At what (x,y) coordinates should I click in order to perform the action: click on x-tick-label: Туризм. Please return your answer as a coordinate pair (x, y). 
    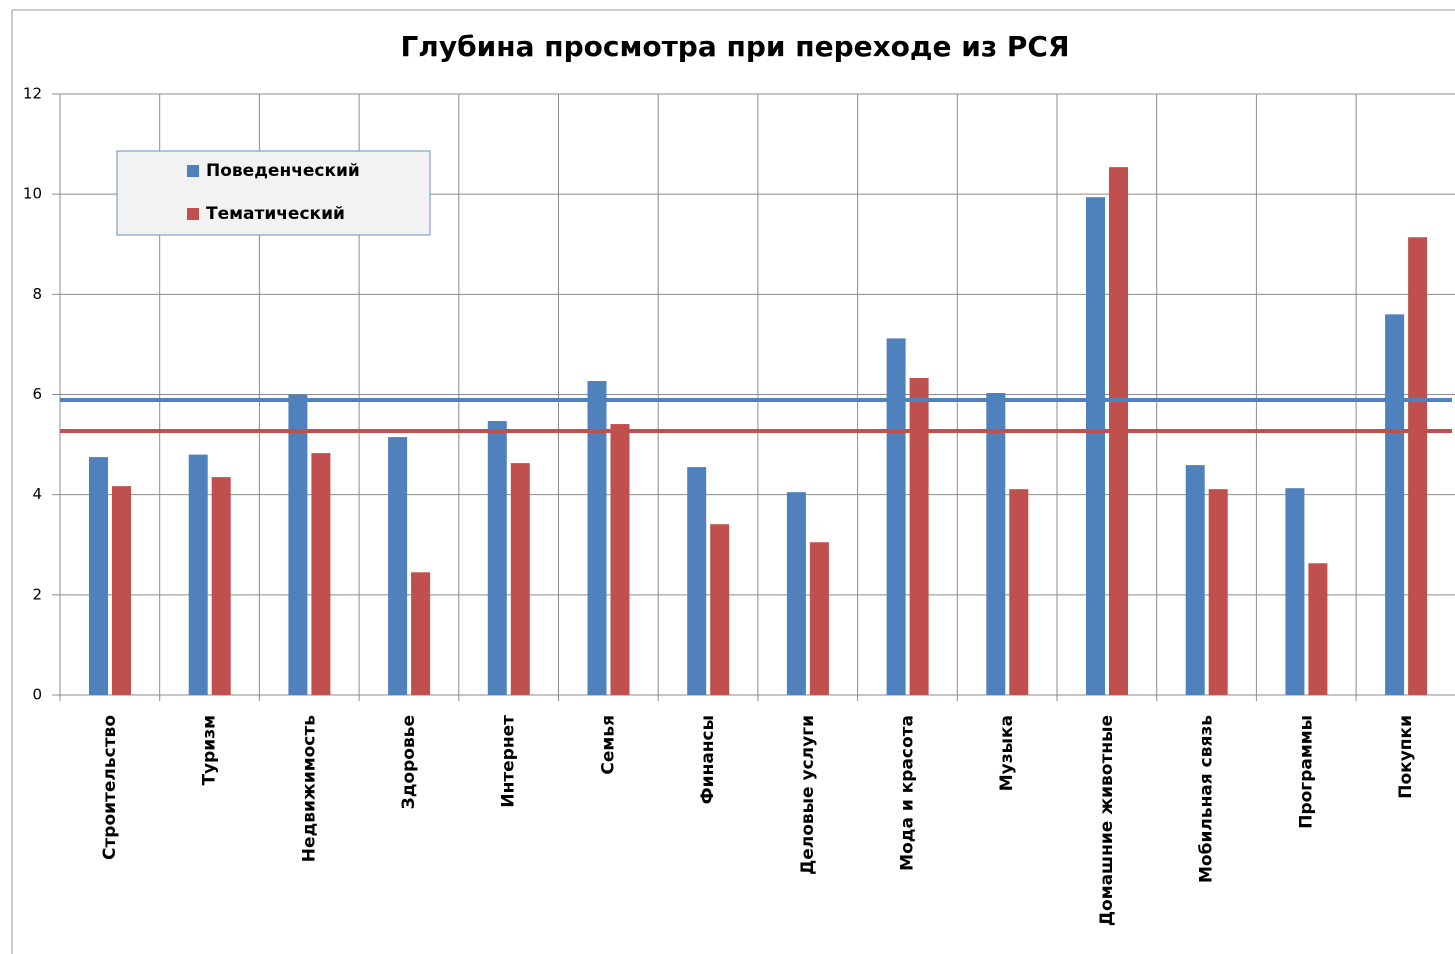
    Looking at the image, I should click on (210, 750).